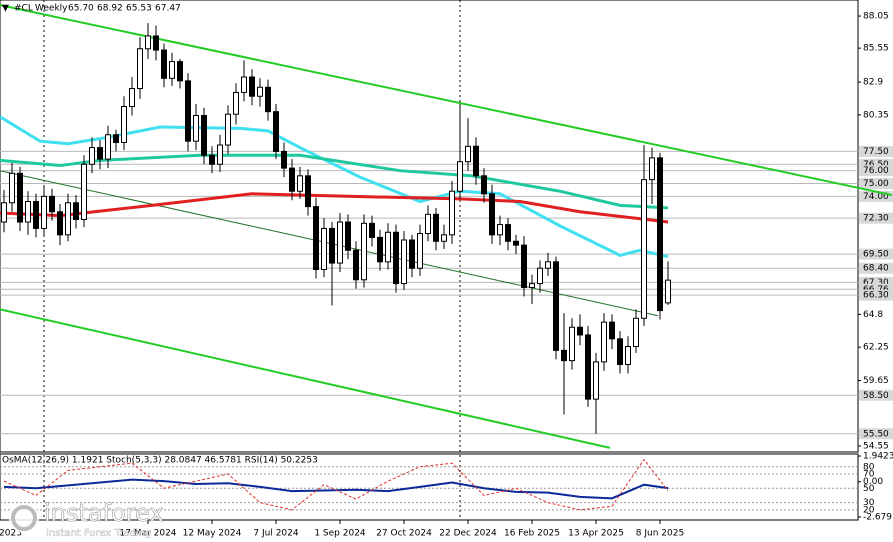 The height and width of the screenshot is (542, 893). Describe the element at coordinates (873, 482) in the screenshot. I see `indicator-tick-label: 0.00` at that location.